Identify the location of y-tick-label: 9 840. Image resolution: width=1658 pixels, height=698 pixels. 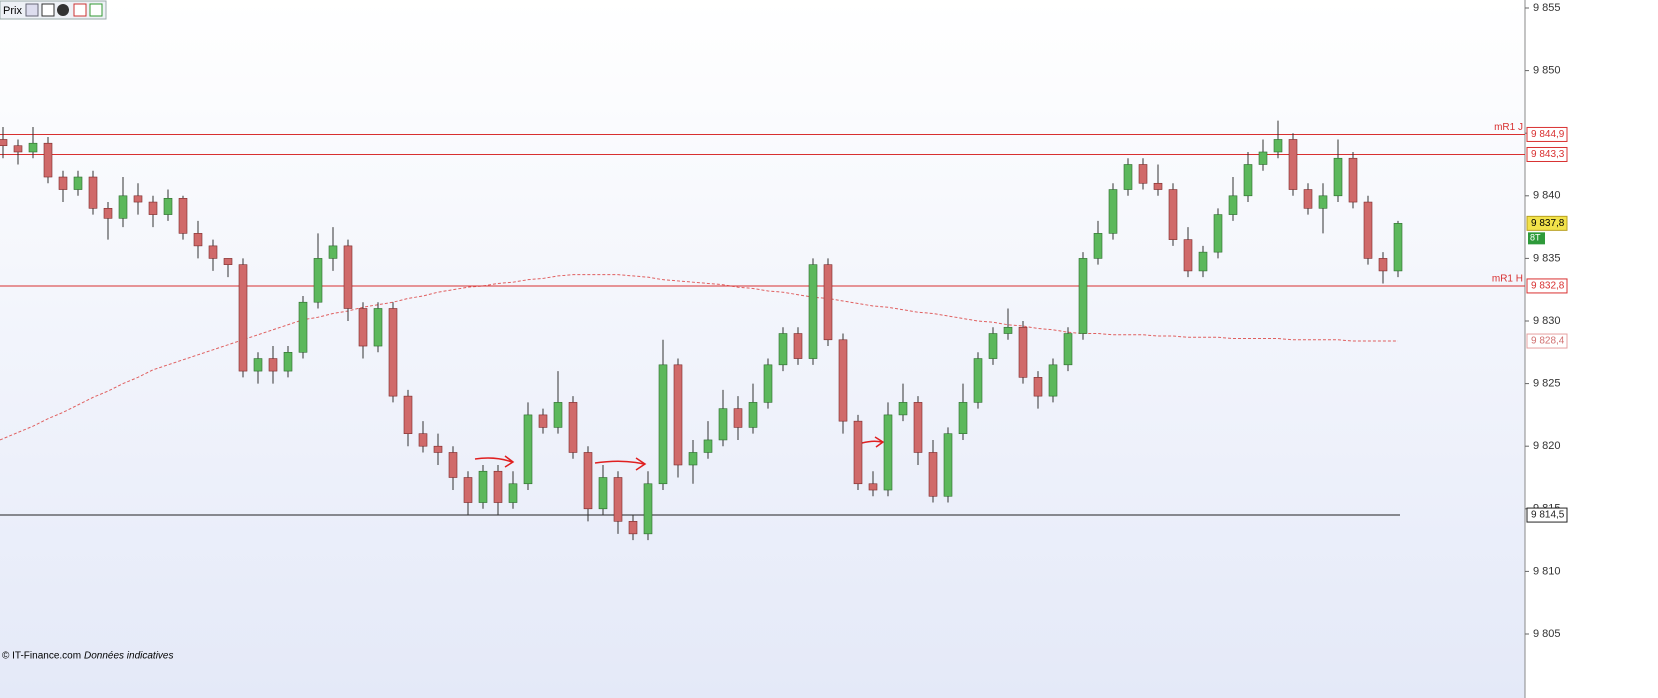
(1547, 196).